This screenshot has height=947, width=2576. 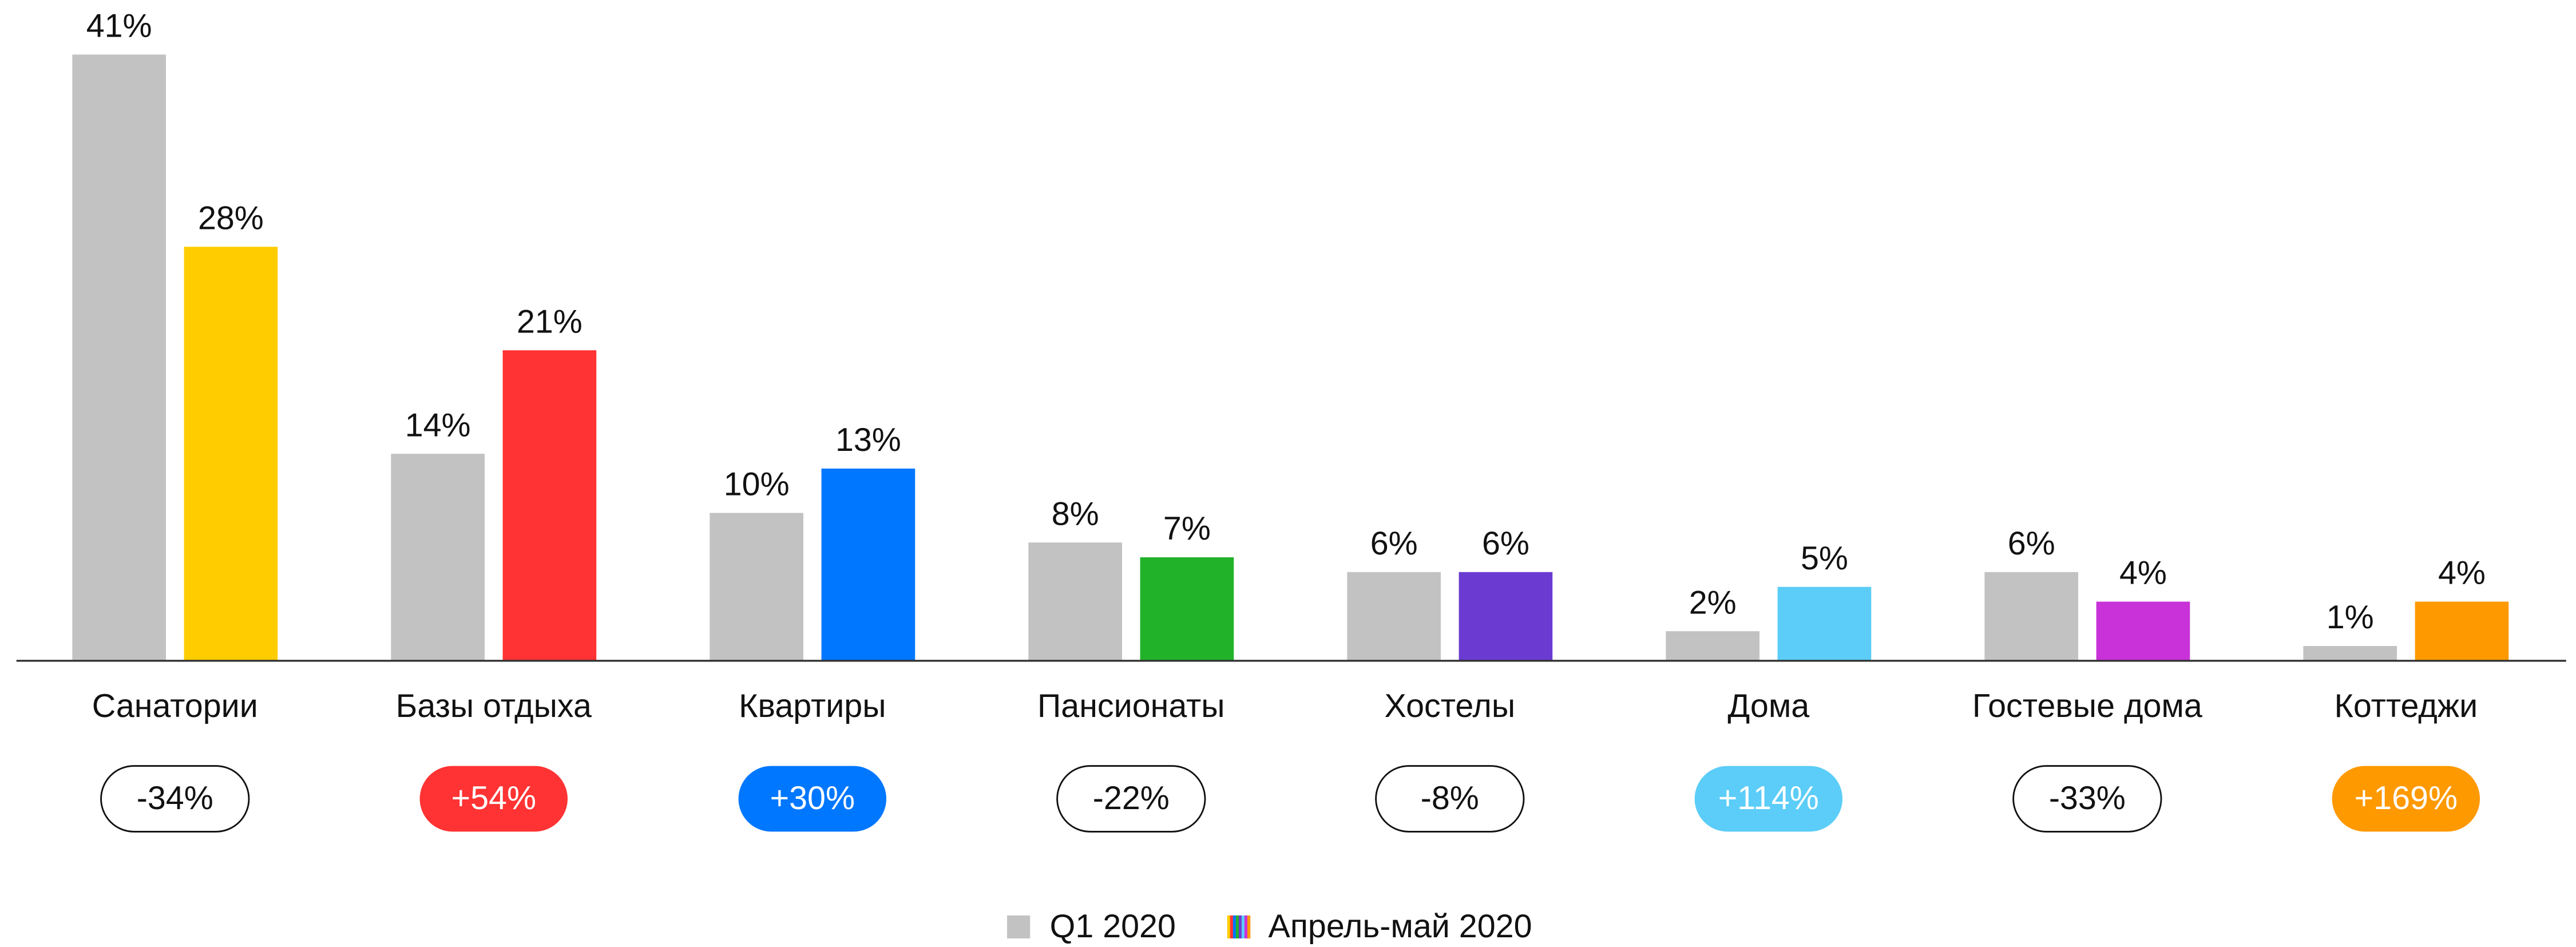 I want to click on legend-swatch, so click(x=1019, y=927).